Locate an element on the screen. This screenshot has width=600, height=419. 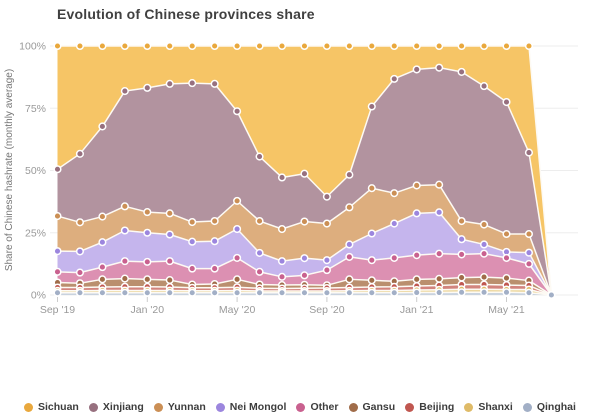
legend-item-xinjiang: Xinjiang is located at coordinates (116, 407).